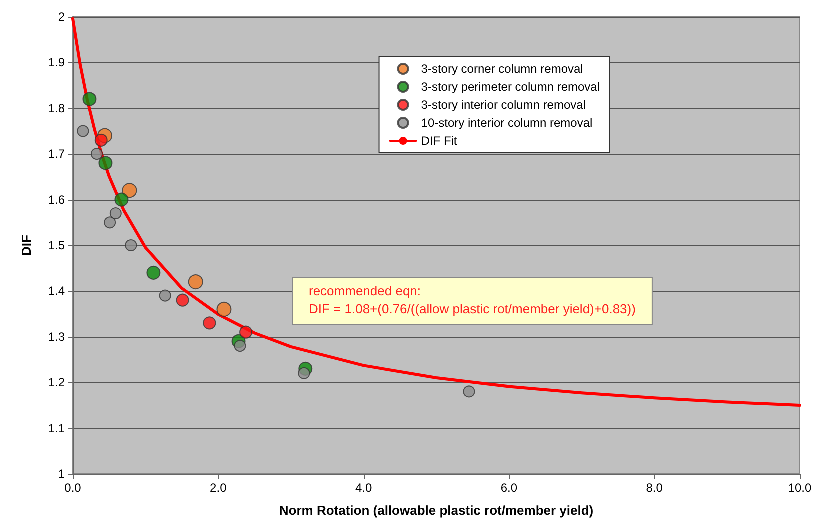 The height and width of the screenshot is (528, 825). Describe the element at coordinates (800, 488) in the screenshot. I see `x-tick-label: 10.0` at that location.